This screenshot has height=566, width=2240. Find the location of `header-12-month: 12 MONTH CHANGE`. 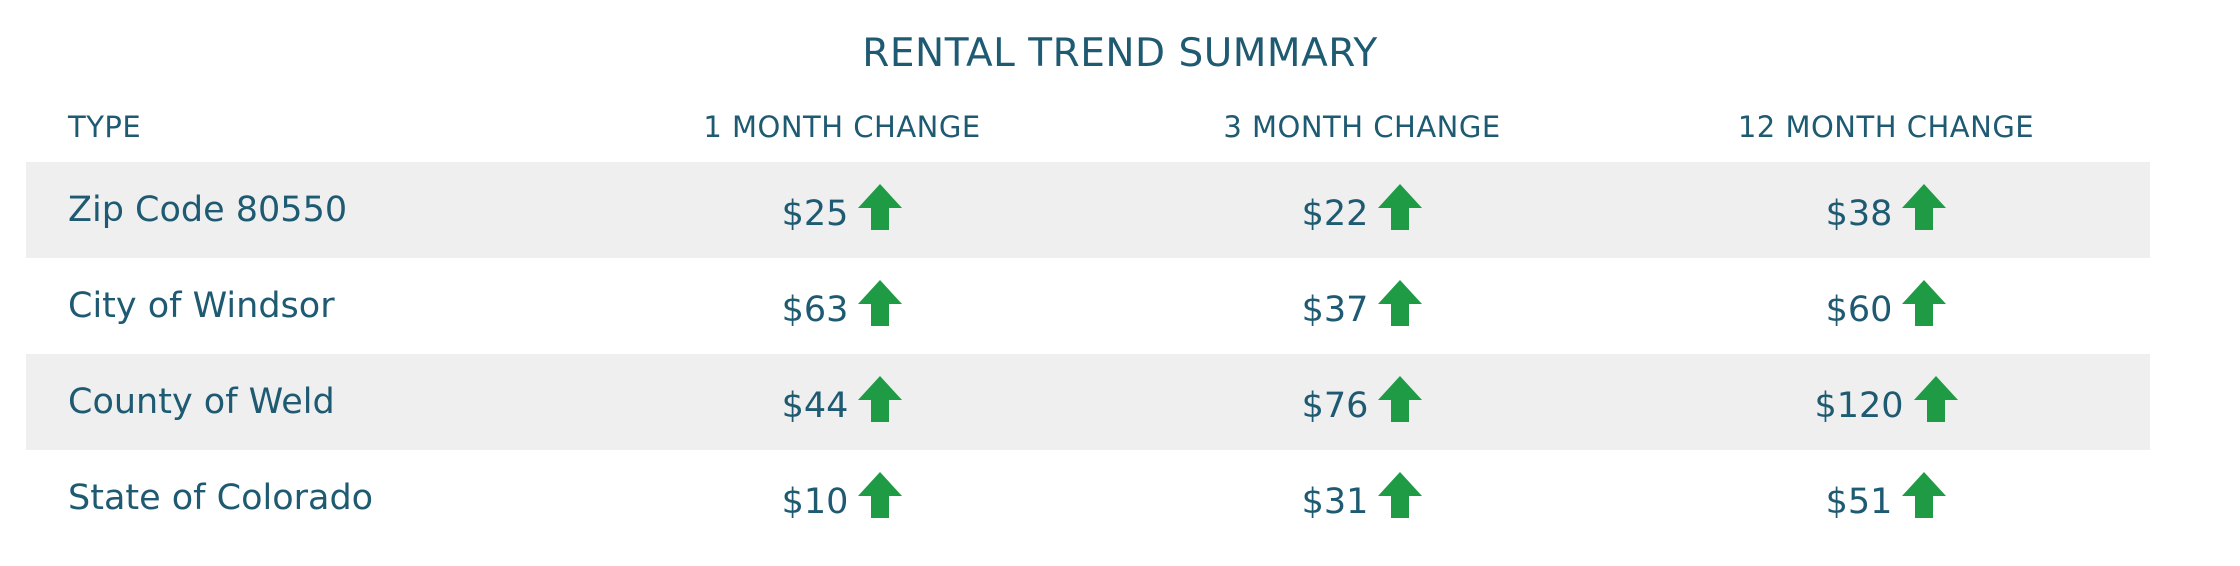

header-12-month: 12 MONTH CHANGE is located at coordinates (1886, 127).